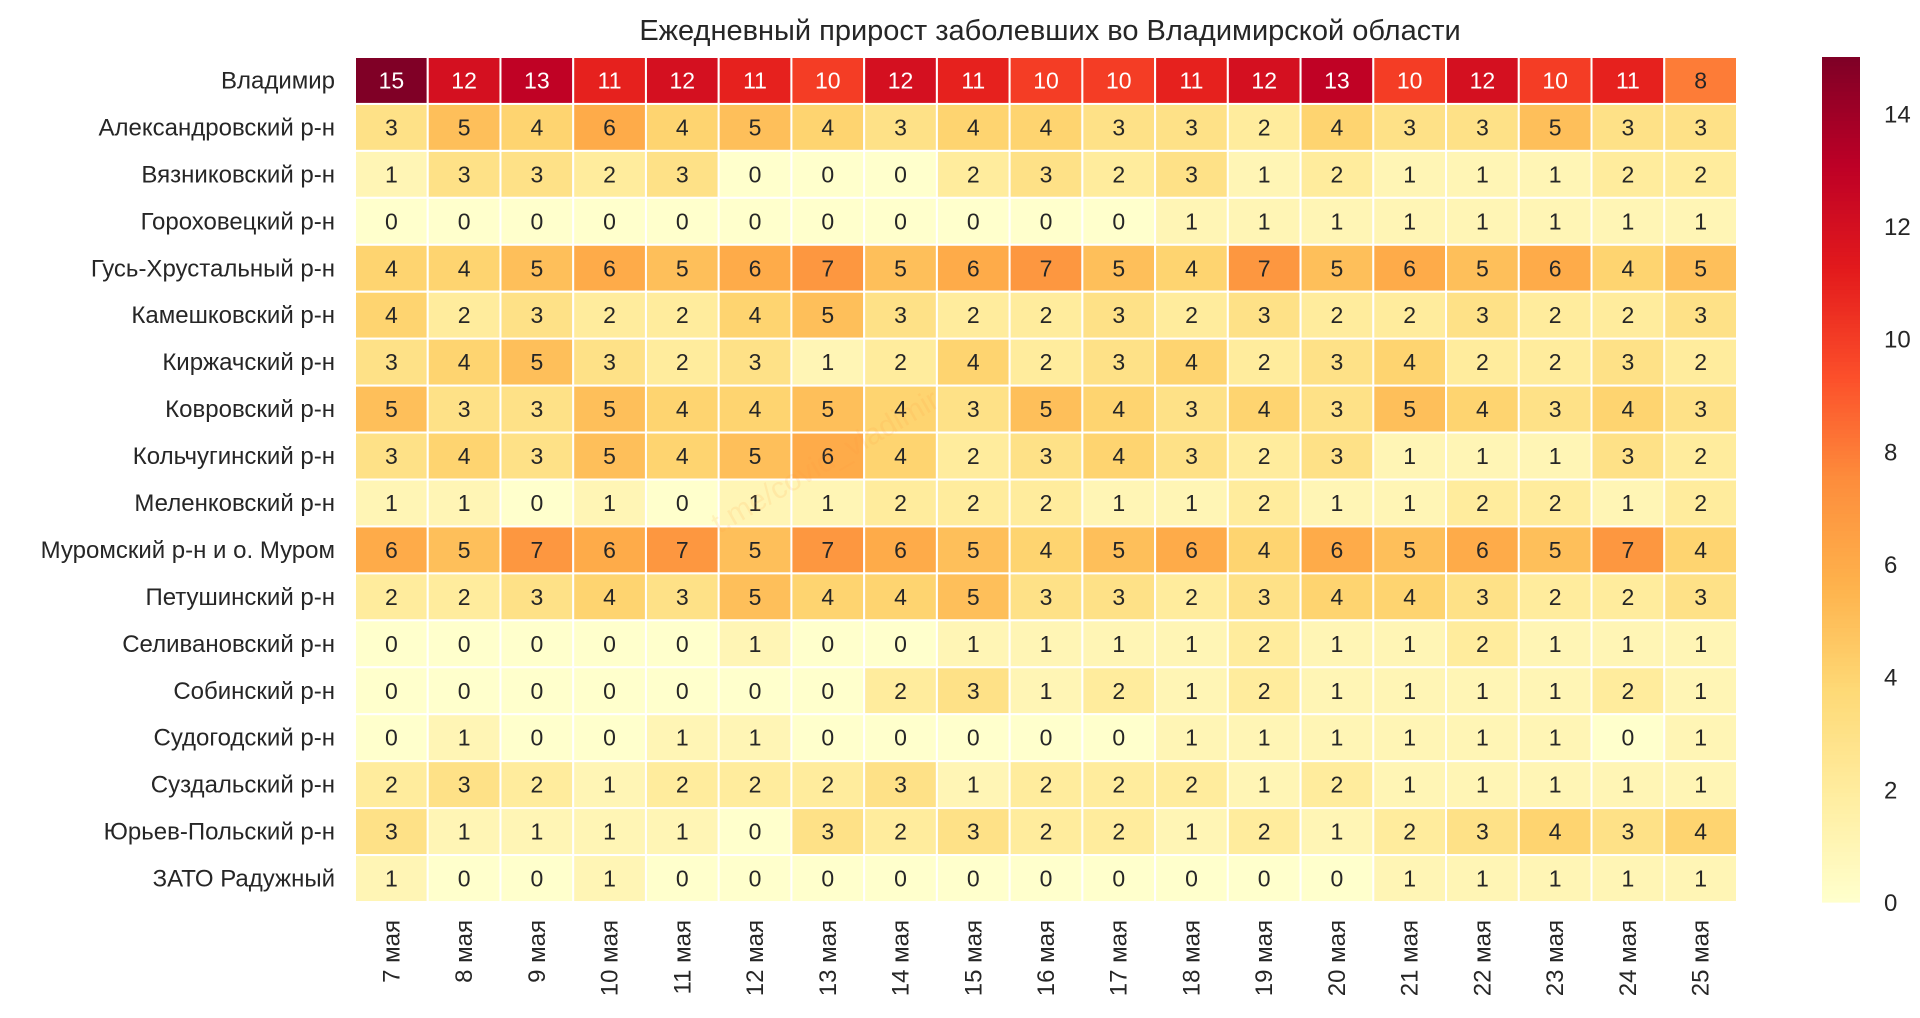  Describe the element at coordinates (1701, 958) in the screenshot. I see `column-label: 25 мая` at that location.